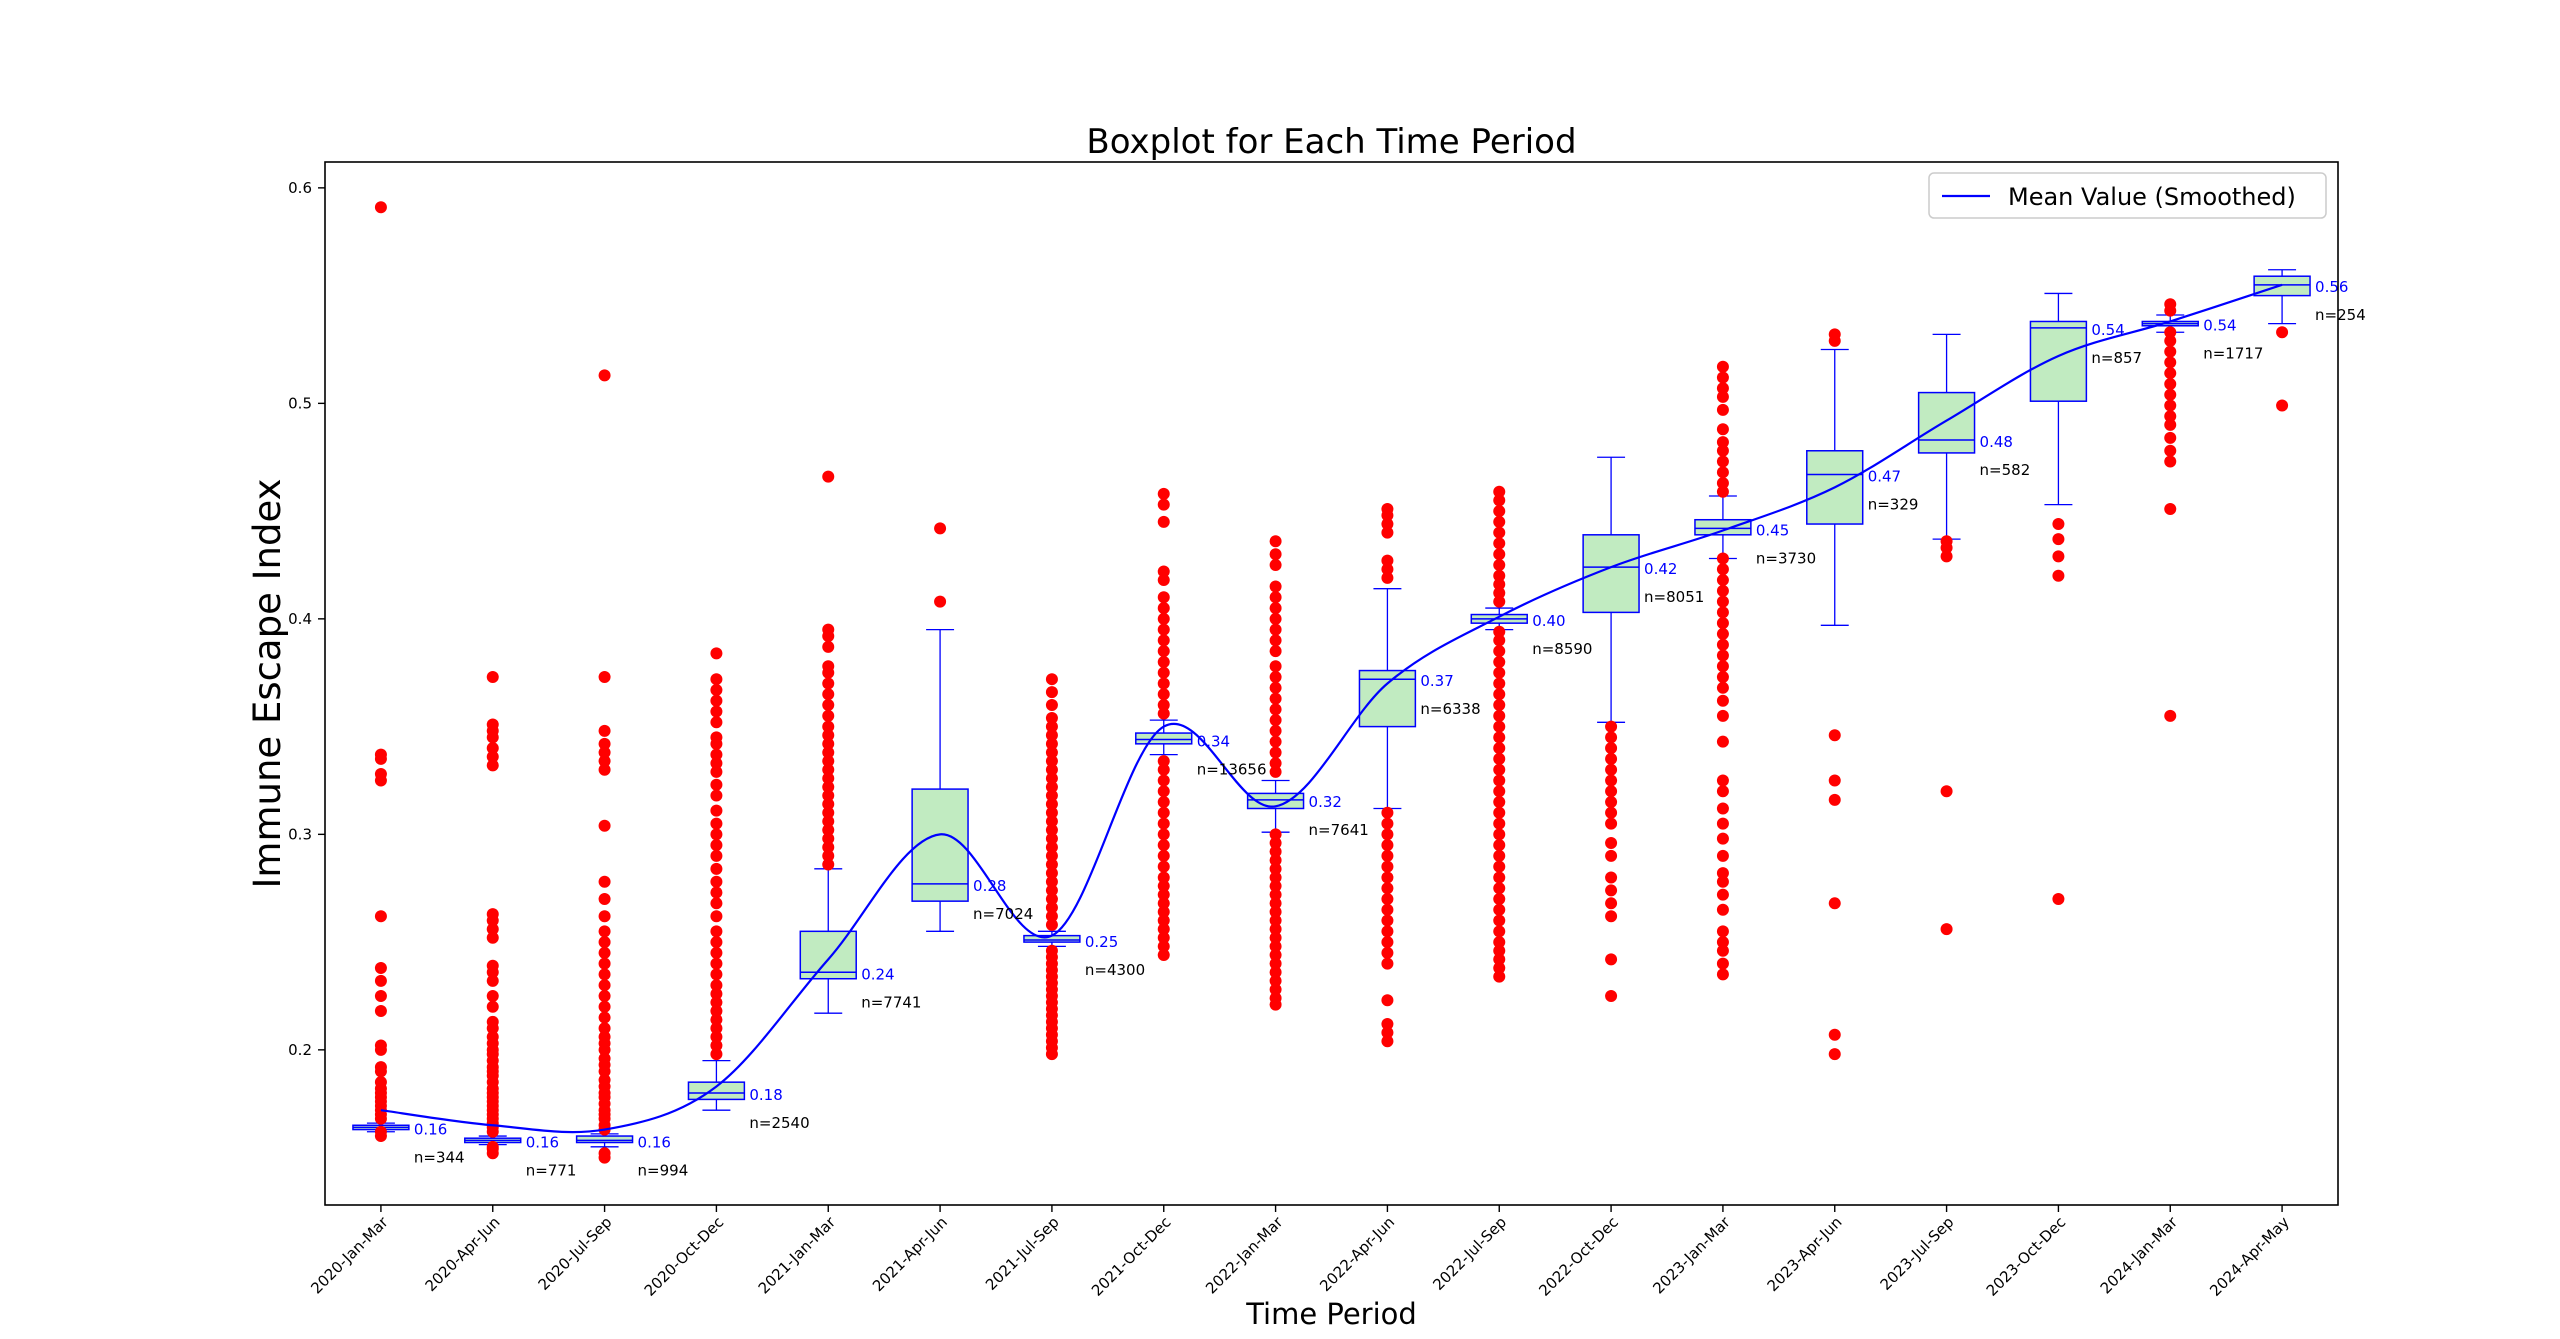 This screenshot has height=1339, width=2560. What do you see at coordinates (1357, 1254) in the screenshot?
I see `x-tick-label: 2022-Apr-Jun` at bounding box center [1357, 1254].